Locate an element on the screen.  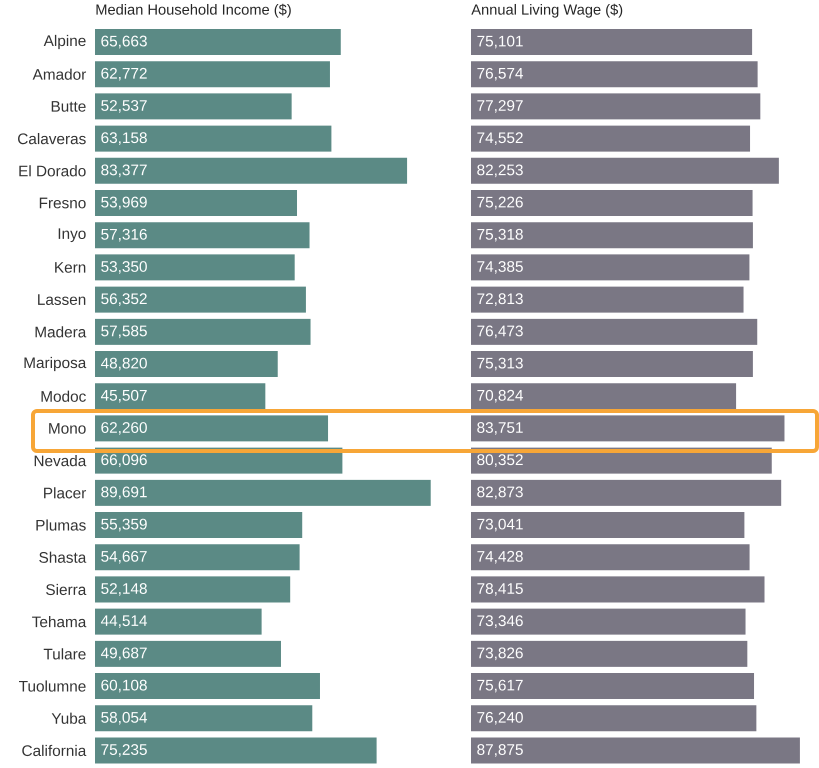
data-label: 83,751 is located at coordinates (500, 428).